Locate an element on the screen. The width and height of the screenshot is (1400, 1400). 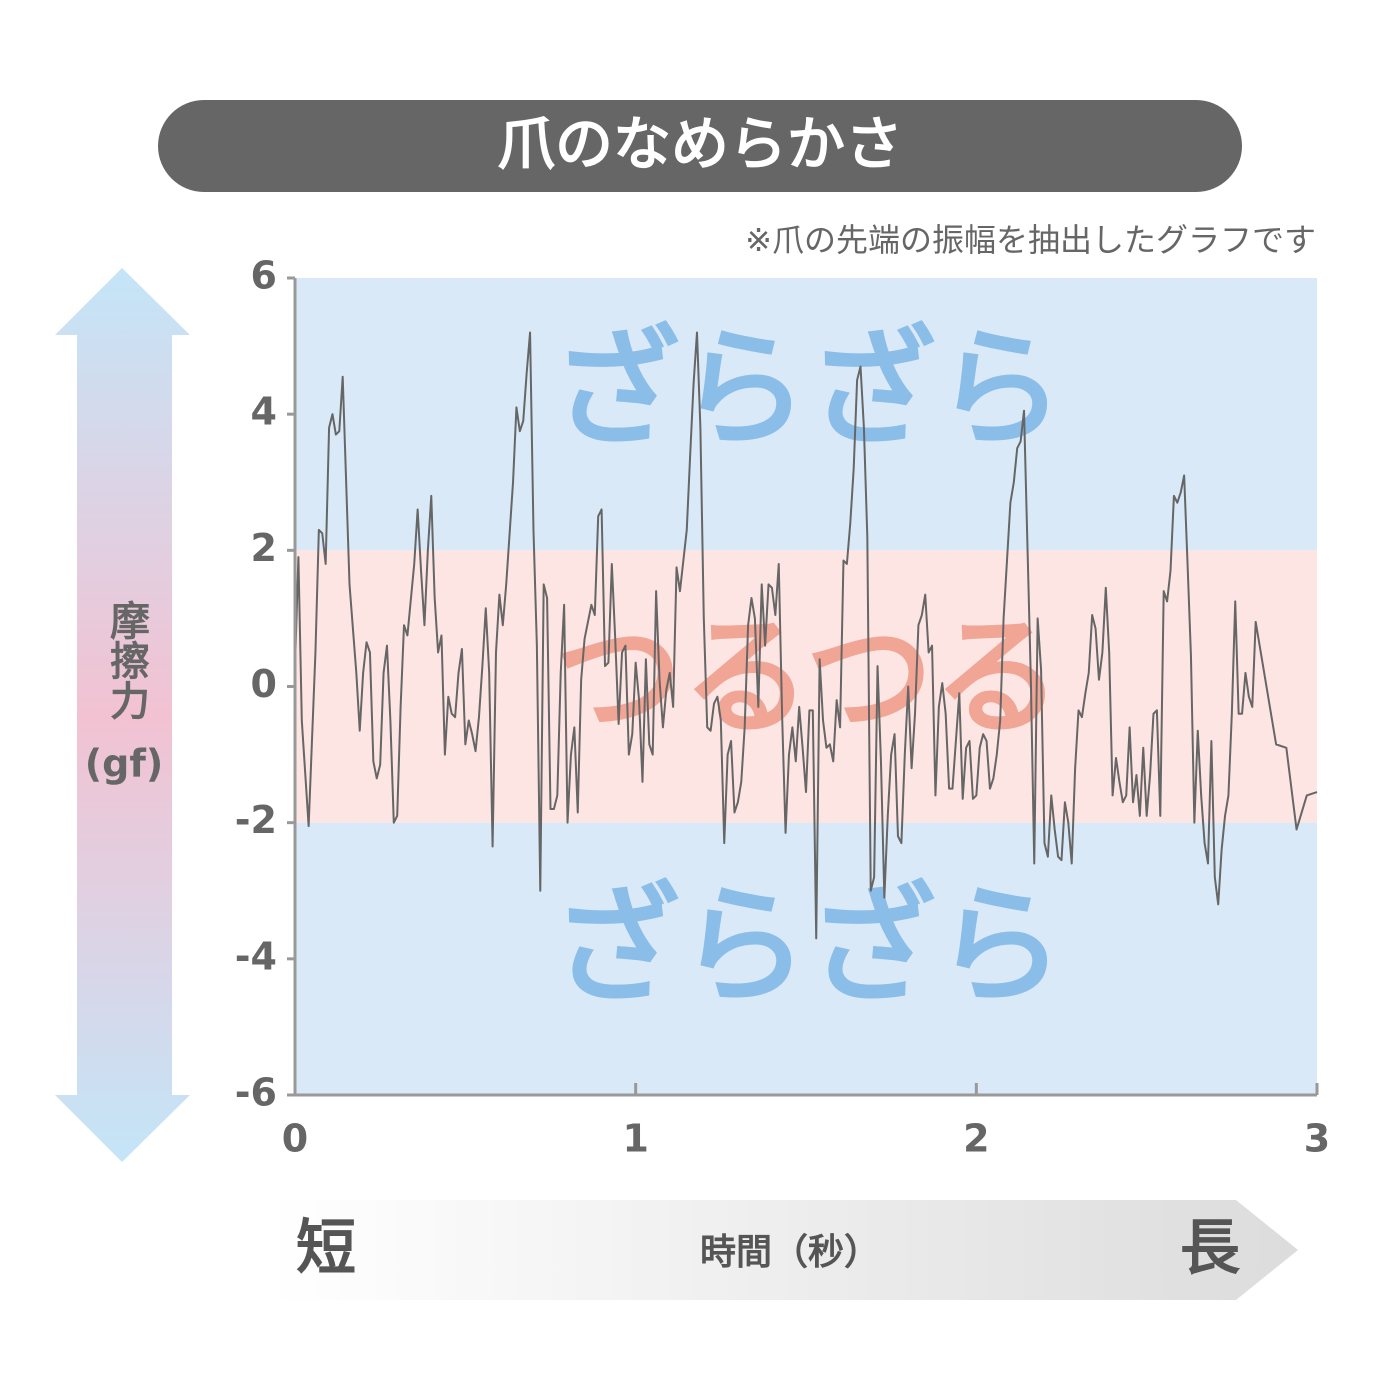
x-tick-label: 1 is located at coordinates (635, 1139).